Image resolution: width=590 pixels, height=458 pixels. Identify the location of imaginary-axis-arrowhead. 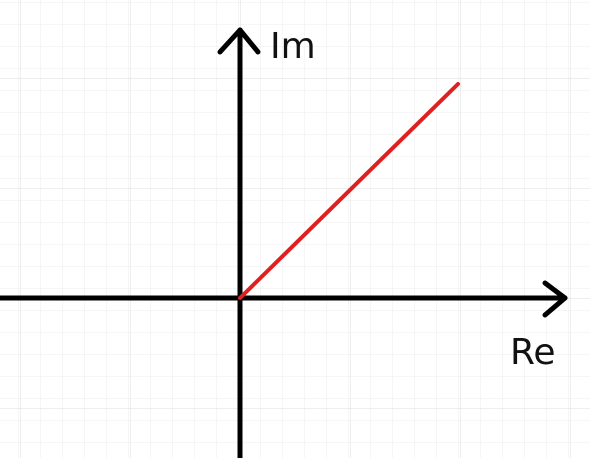
(239, 41).